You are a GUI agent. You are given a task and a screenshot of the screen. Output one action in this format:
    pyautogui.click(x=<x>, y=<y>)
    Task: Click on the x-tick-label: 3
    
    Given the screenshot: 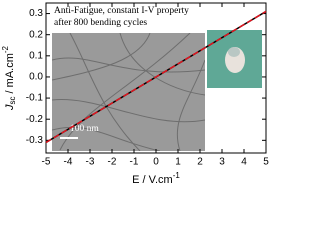 What is the action you would take?
    pyautogui.click(x=222, y=162)
    